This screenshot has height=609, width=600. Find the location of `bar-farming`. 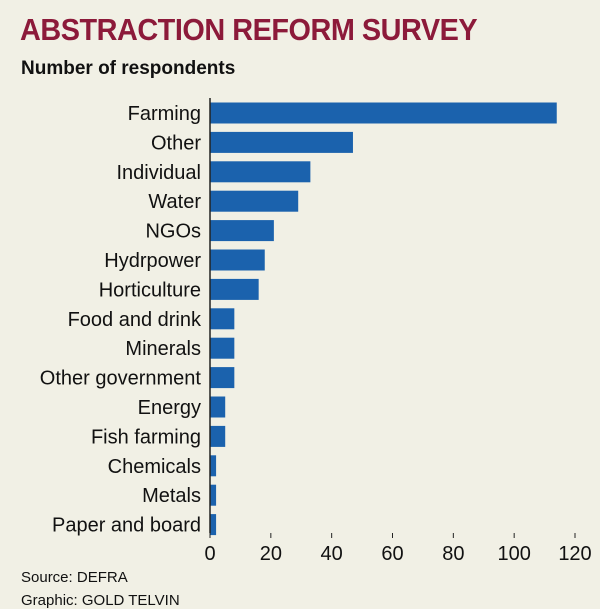

bar-farming is located at coordinates (383, 113).